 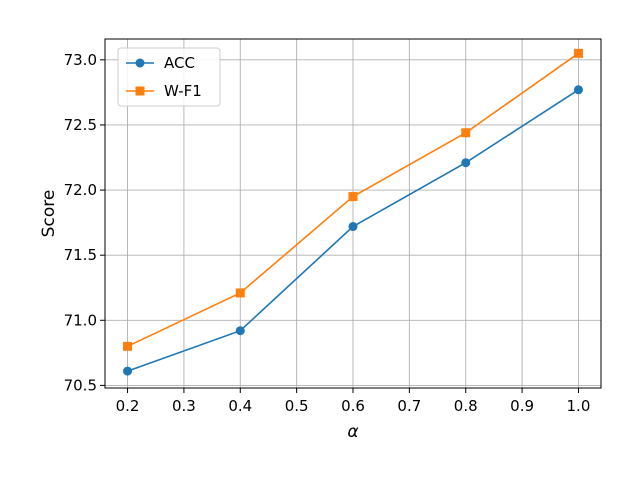 What do you see at coordinates (80, 60) in the screenshot?
I see `y-tick-label: 73.0` at bounding box center [80, 60].